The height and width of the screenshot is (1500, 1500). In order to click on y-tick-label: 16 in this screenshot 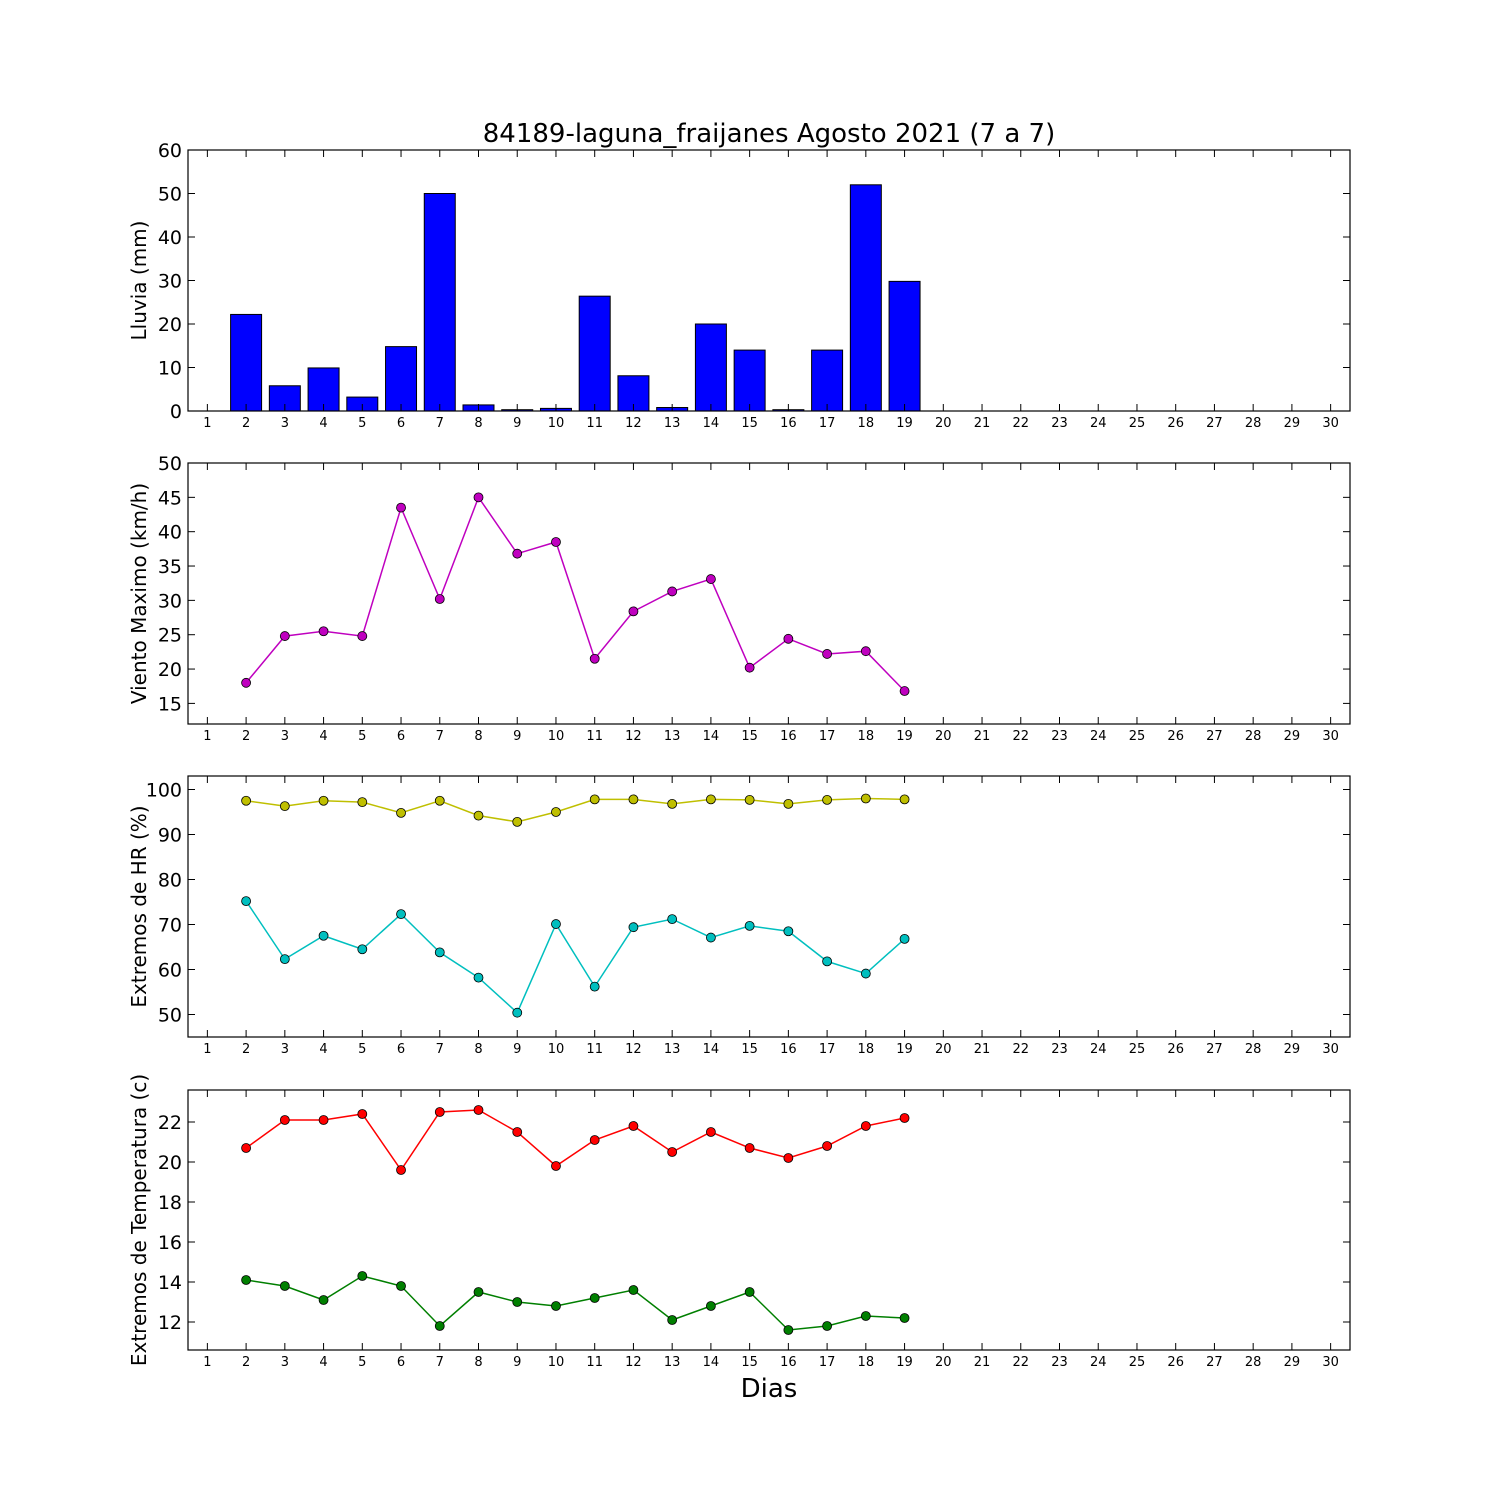, I will do `click(170, 1243)`.